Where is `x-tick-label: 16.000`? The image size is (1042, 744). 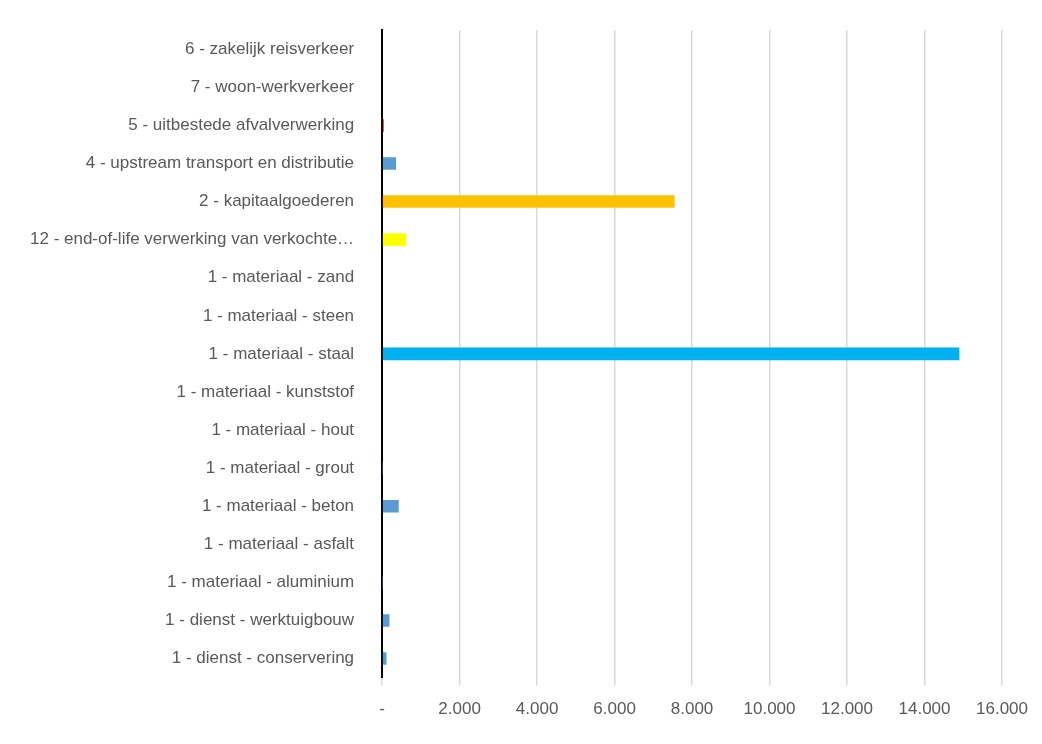
x-tick-label: 16.000 is located at coordinates (1002, 709).